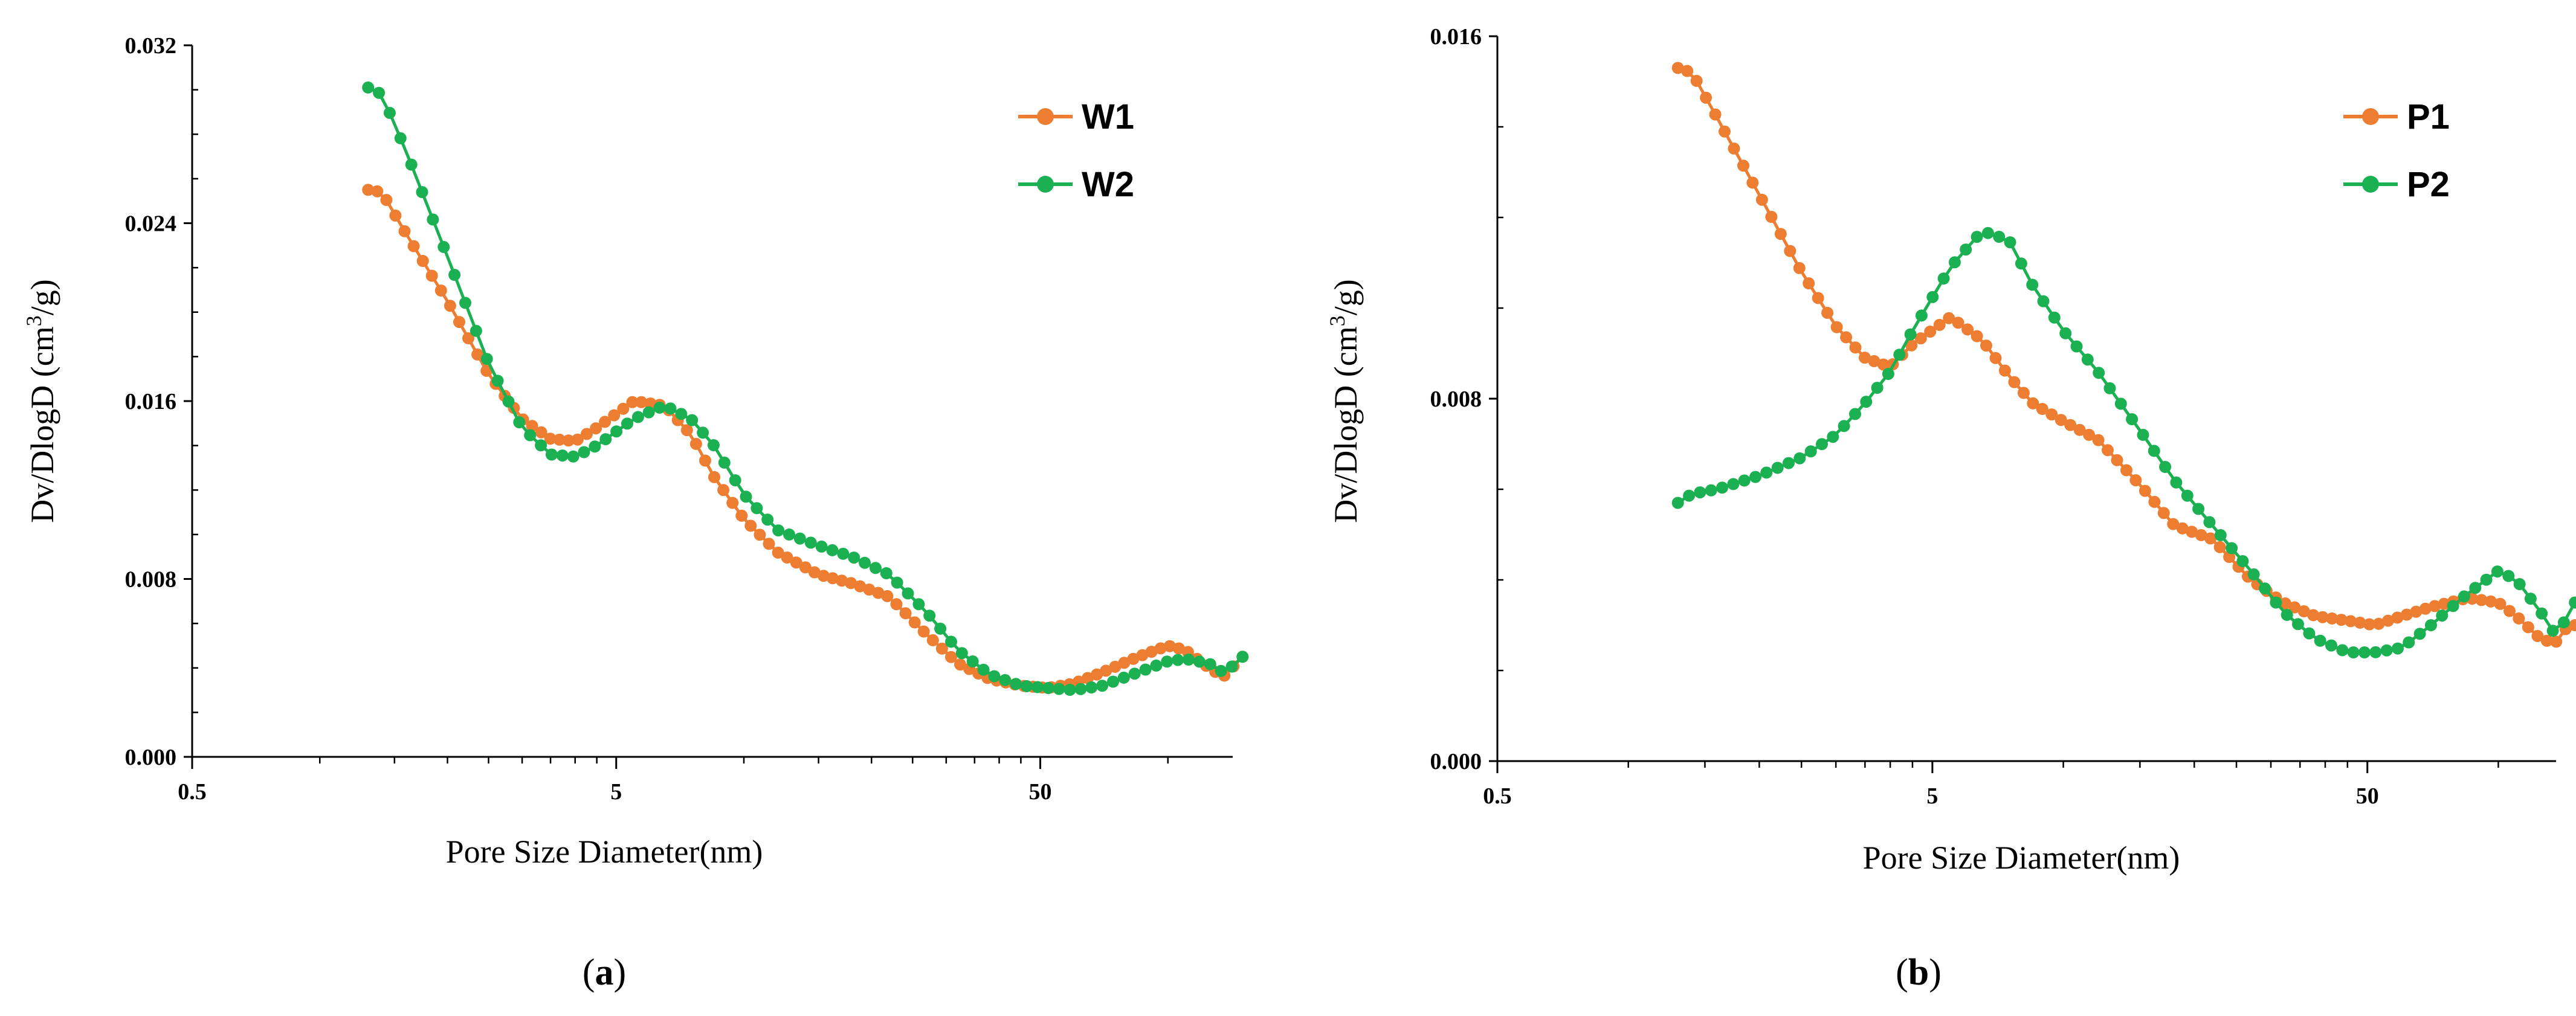  What do you see at coordinates (604, 852) in the screenshot?
I see `x-axis-title: Pore Size Diameter(nm)` at bounding box center [604, 852].